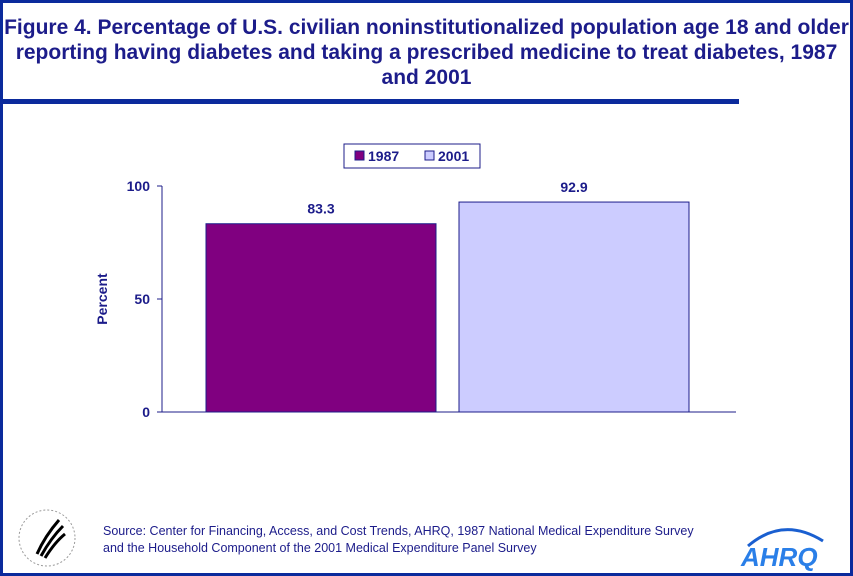  Describe the element at coordinates (429, 155) in the screenshot. I see `legend-swatch-2001` at that location.